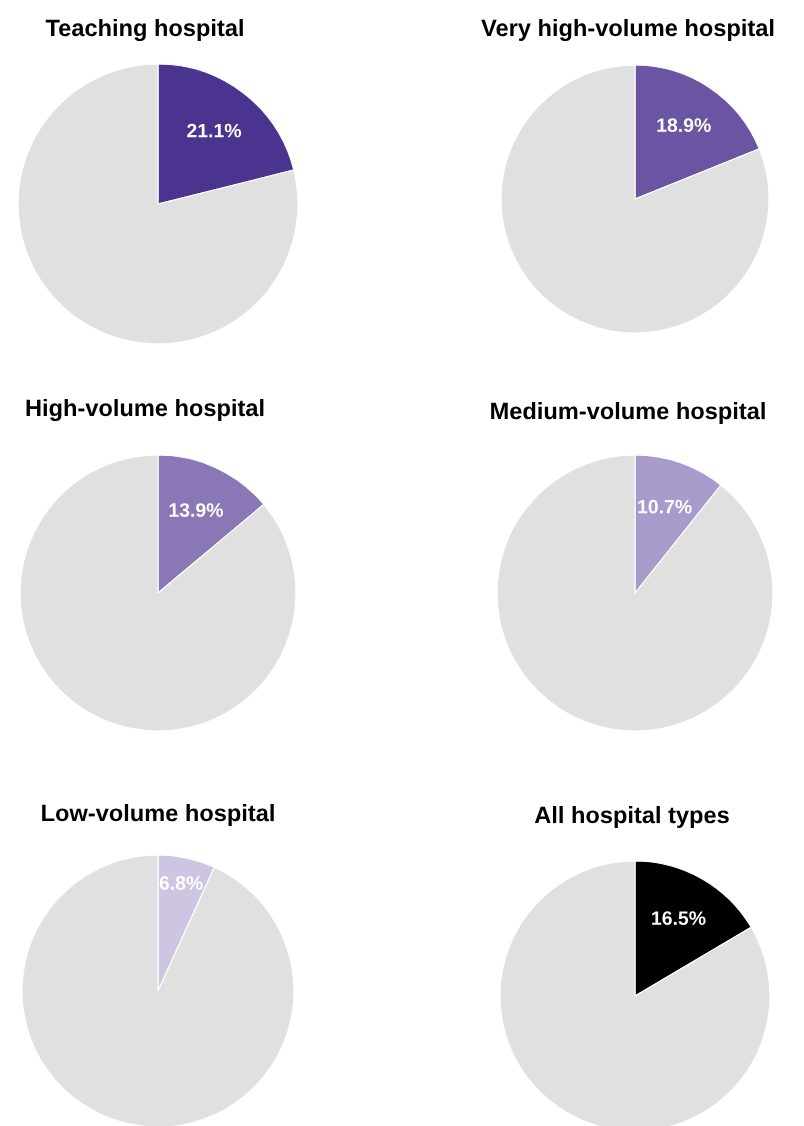 This screenshot has height=1126, width=804. What do you see at coordinates (684, 125) in the screenshot?
I see `data-label: 18.9%` at bounding box center [684, 125].